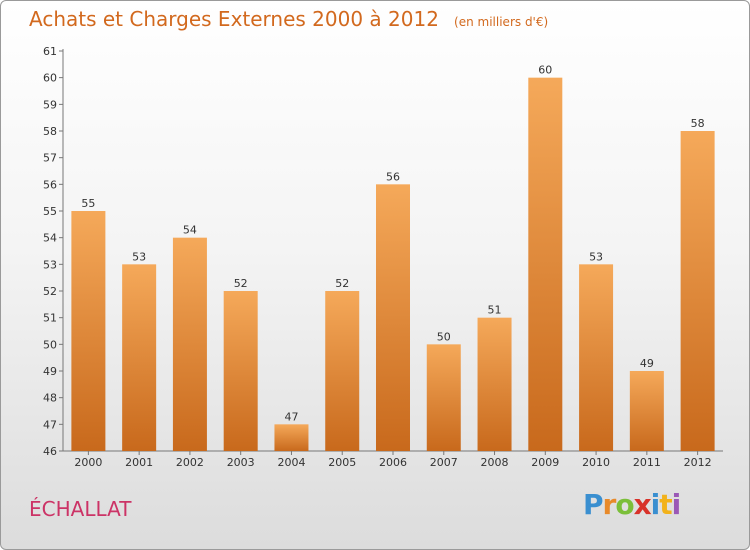 This screenshot has width=750, height=550. I want to click on town-name: ÉCHALLAT, so click(80, 509).